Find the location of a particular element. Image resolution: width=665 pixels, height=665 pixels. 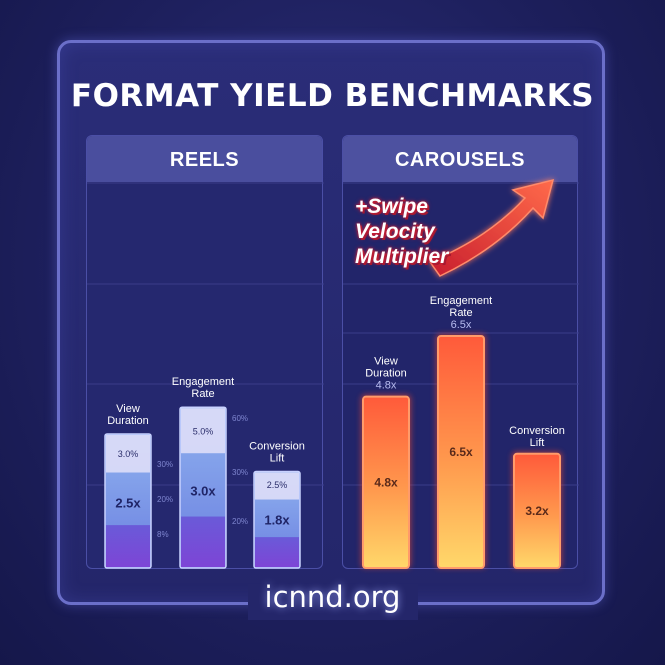

callout-line-2: Velocity is located at coordinates (395, 231).